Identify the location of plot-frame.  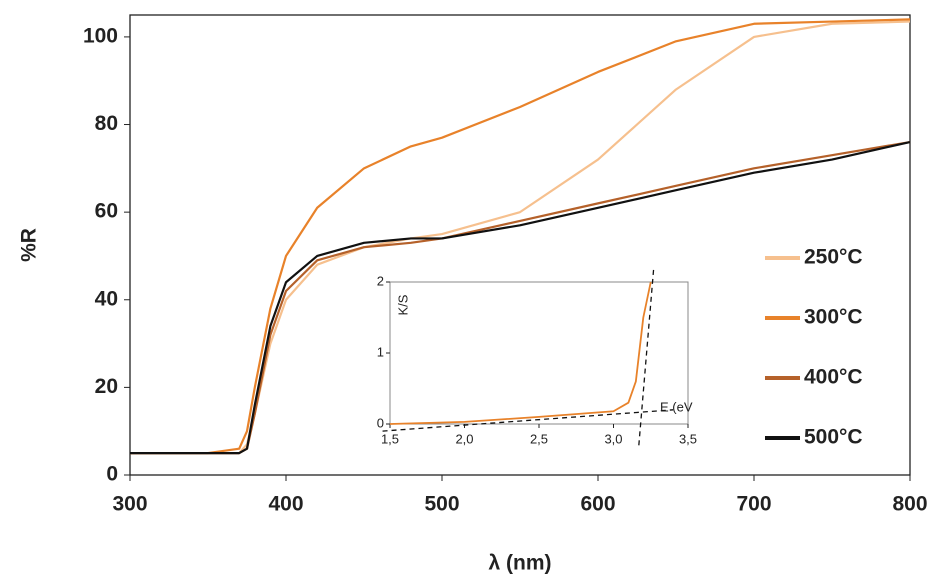
(539, 353).